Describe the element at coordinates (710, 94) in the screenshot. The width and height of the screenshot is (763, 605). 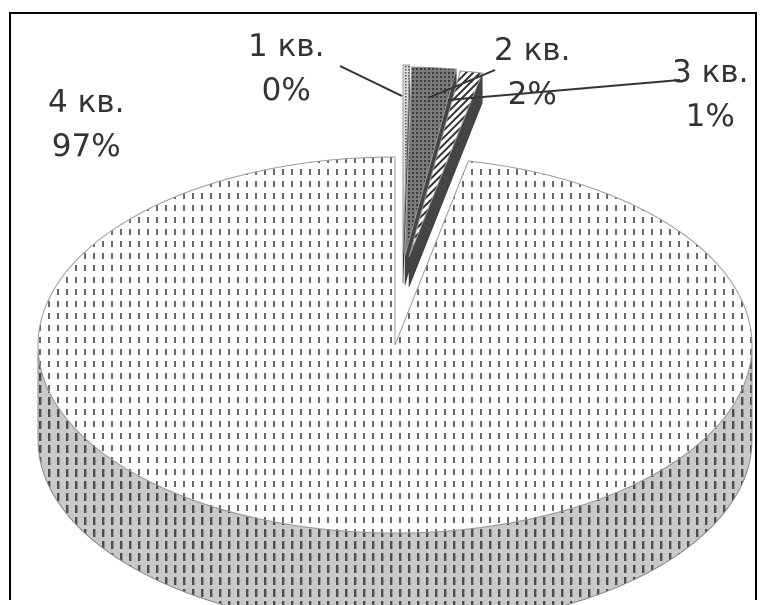
I see `slice-label-q3: 3 кв. 1%` at that location.